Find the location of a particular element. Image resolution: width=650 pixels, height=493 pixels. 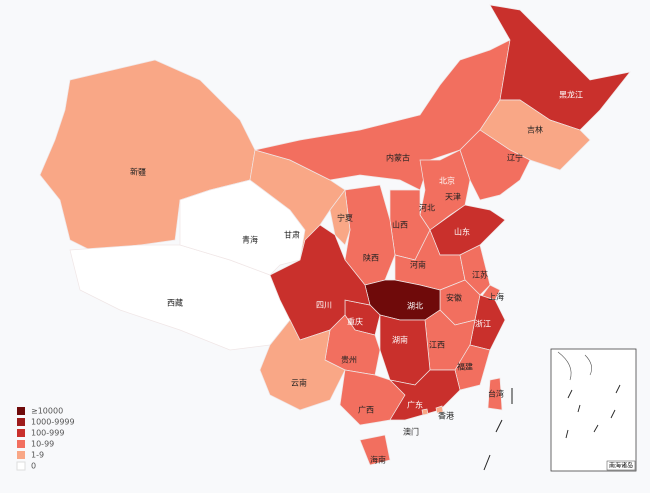

province-label: 江苏 is located at coordinates (480, 275).